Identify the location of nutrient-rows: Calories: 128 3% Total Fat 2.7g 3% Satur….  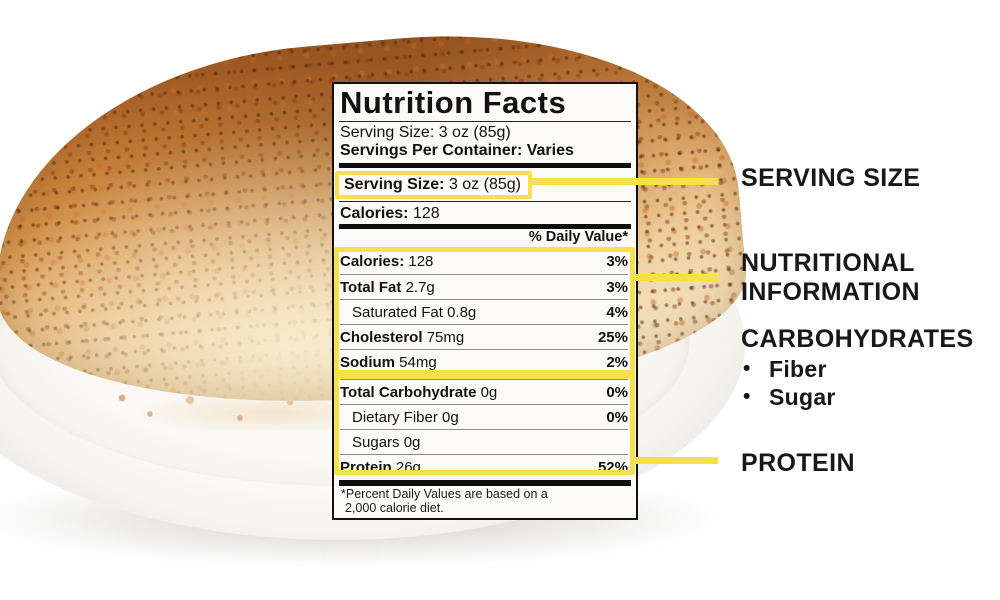
(484, 364).